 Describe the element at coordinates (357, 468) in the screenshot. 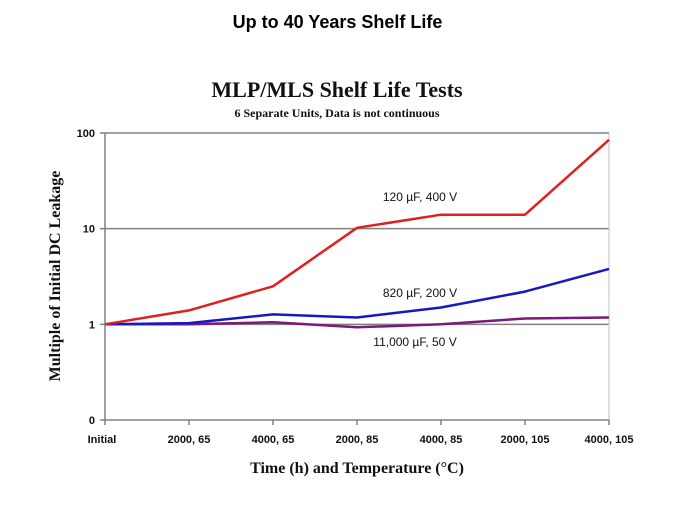

I see `x-axis-label: Time (h) and Temperature (°C)` at that location.